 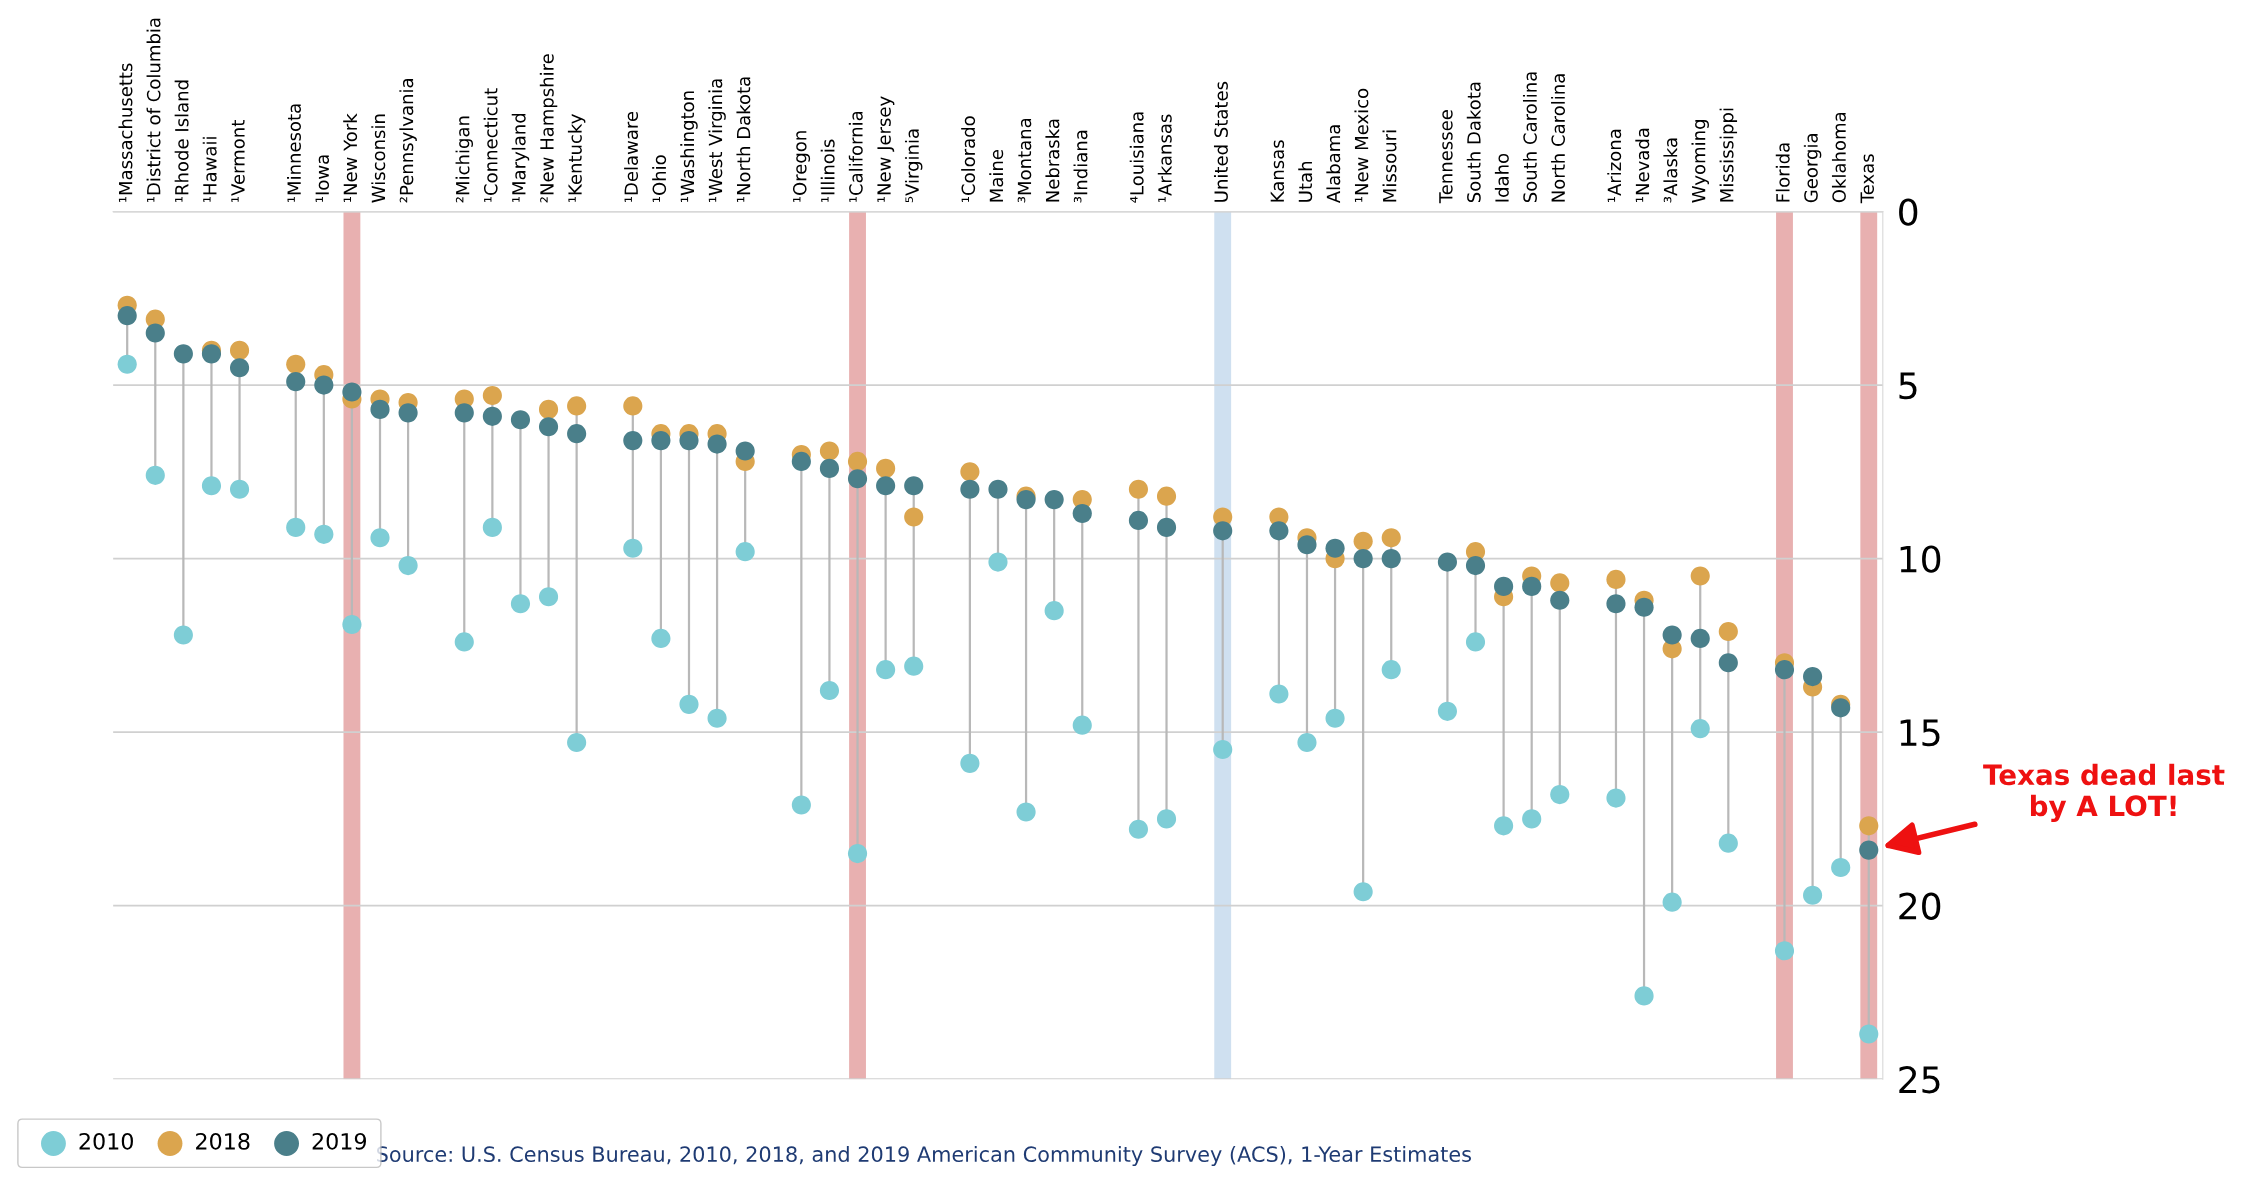 What do you see at coordinates (827, 171) in the screenshot?
I see `x-tick-label: ¹Illinois` at bounding box center [827, 171].